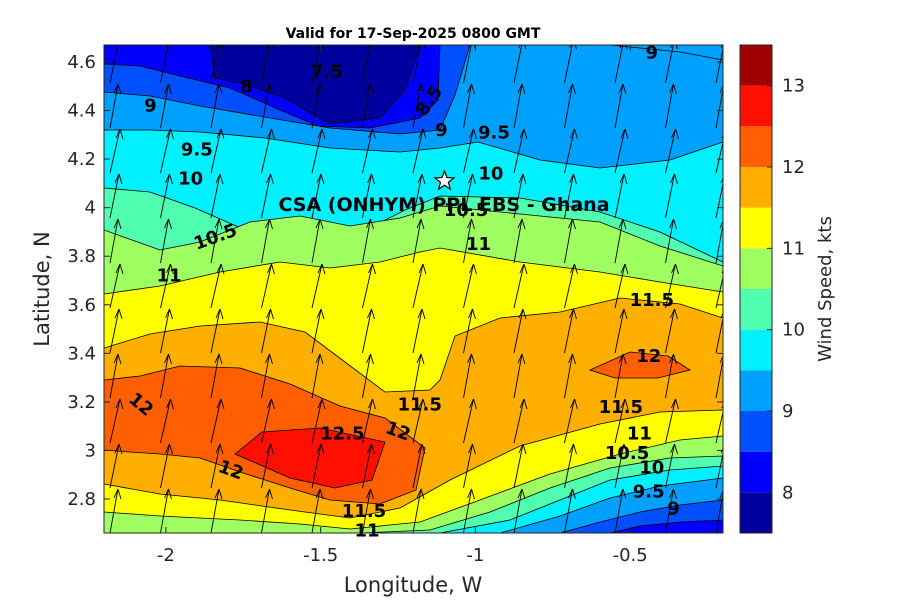  I want to click on y-tick-label: 4.2, so click(81, 159).